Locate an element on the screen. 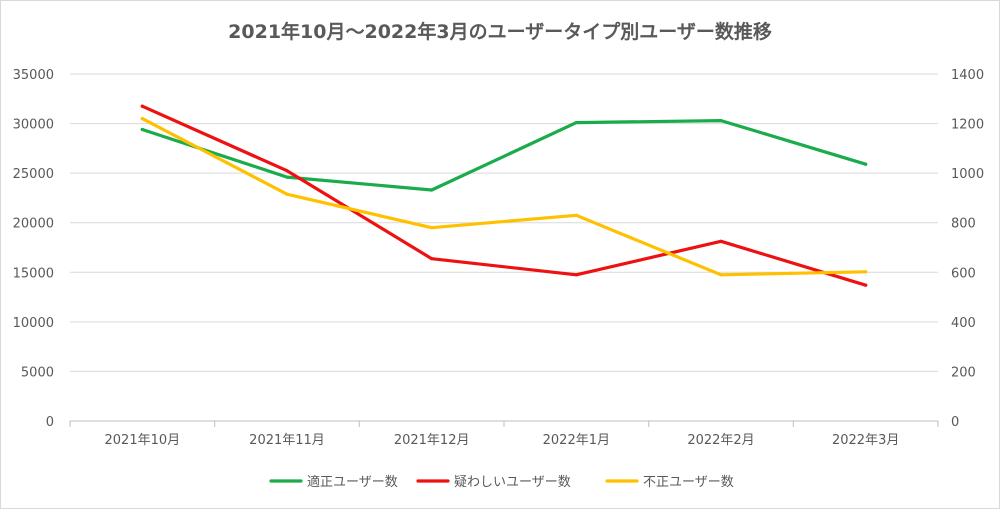  y-right-tick-label: 600 is located at coordinates (963, 273).